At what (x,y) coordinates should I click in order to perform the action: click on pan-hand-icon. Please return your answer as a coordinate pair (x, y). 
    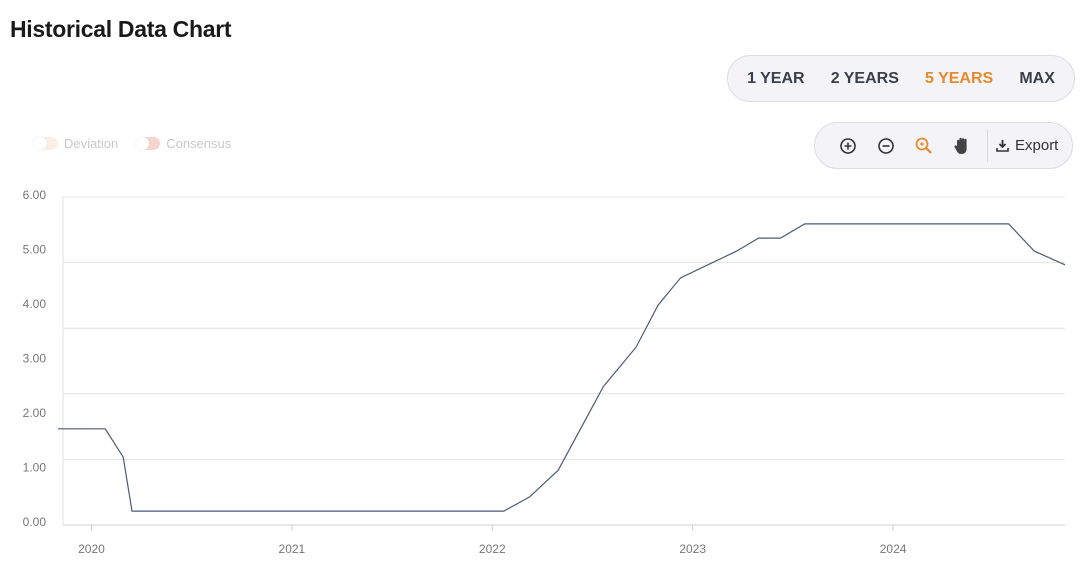
    Looking at the image, I should click on (960, 145).